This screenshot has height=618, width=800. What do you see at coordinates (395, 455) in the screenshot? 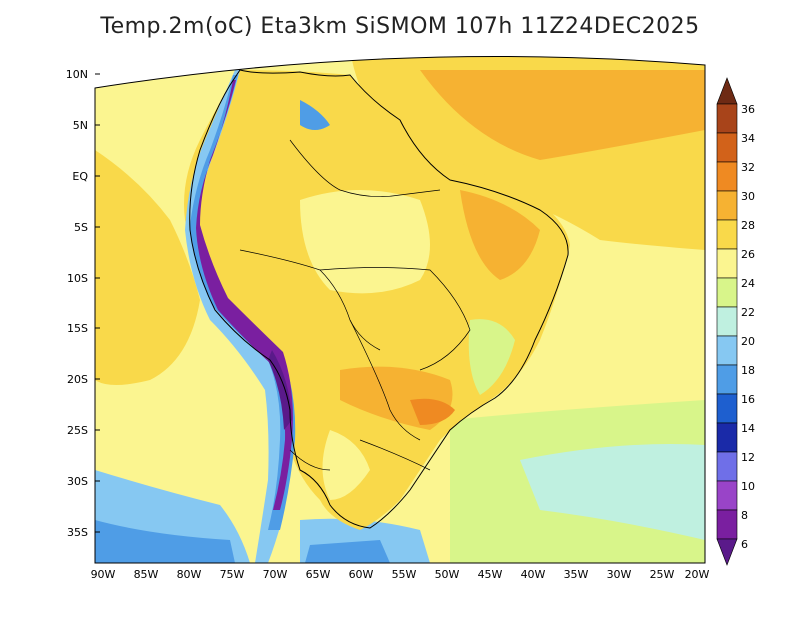
I see `border-uruguay` at bounding box center [395, 455].